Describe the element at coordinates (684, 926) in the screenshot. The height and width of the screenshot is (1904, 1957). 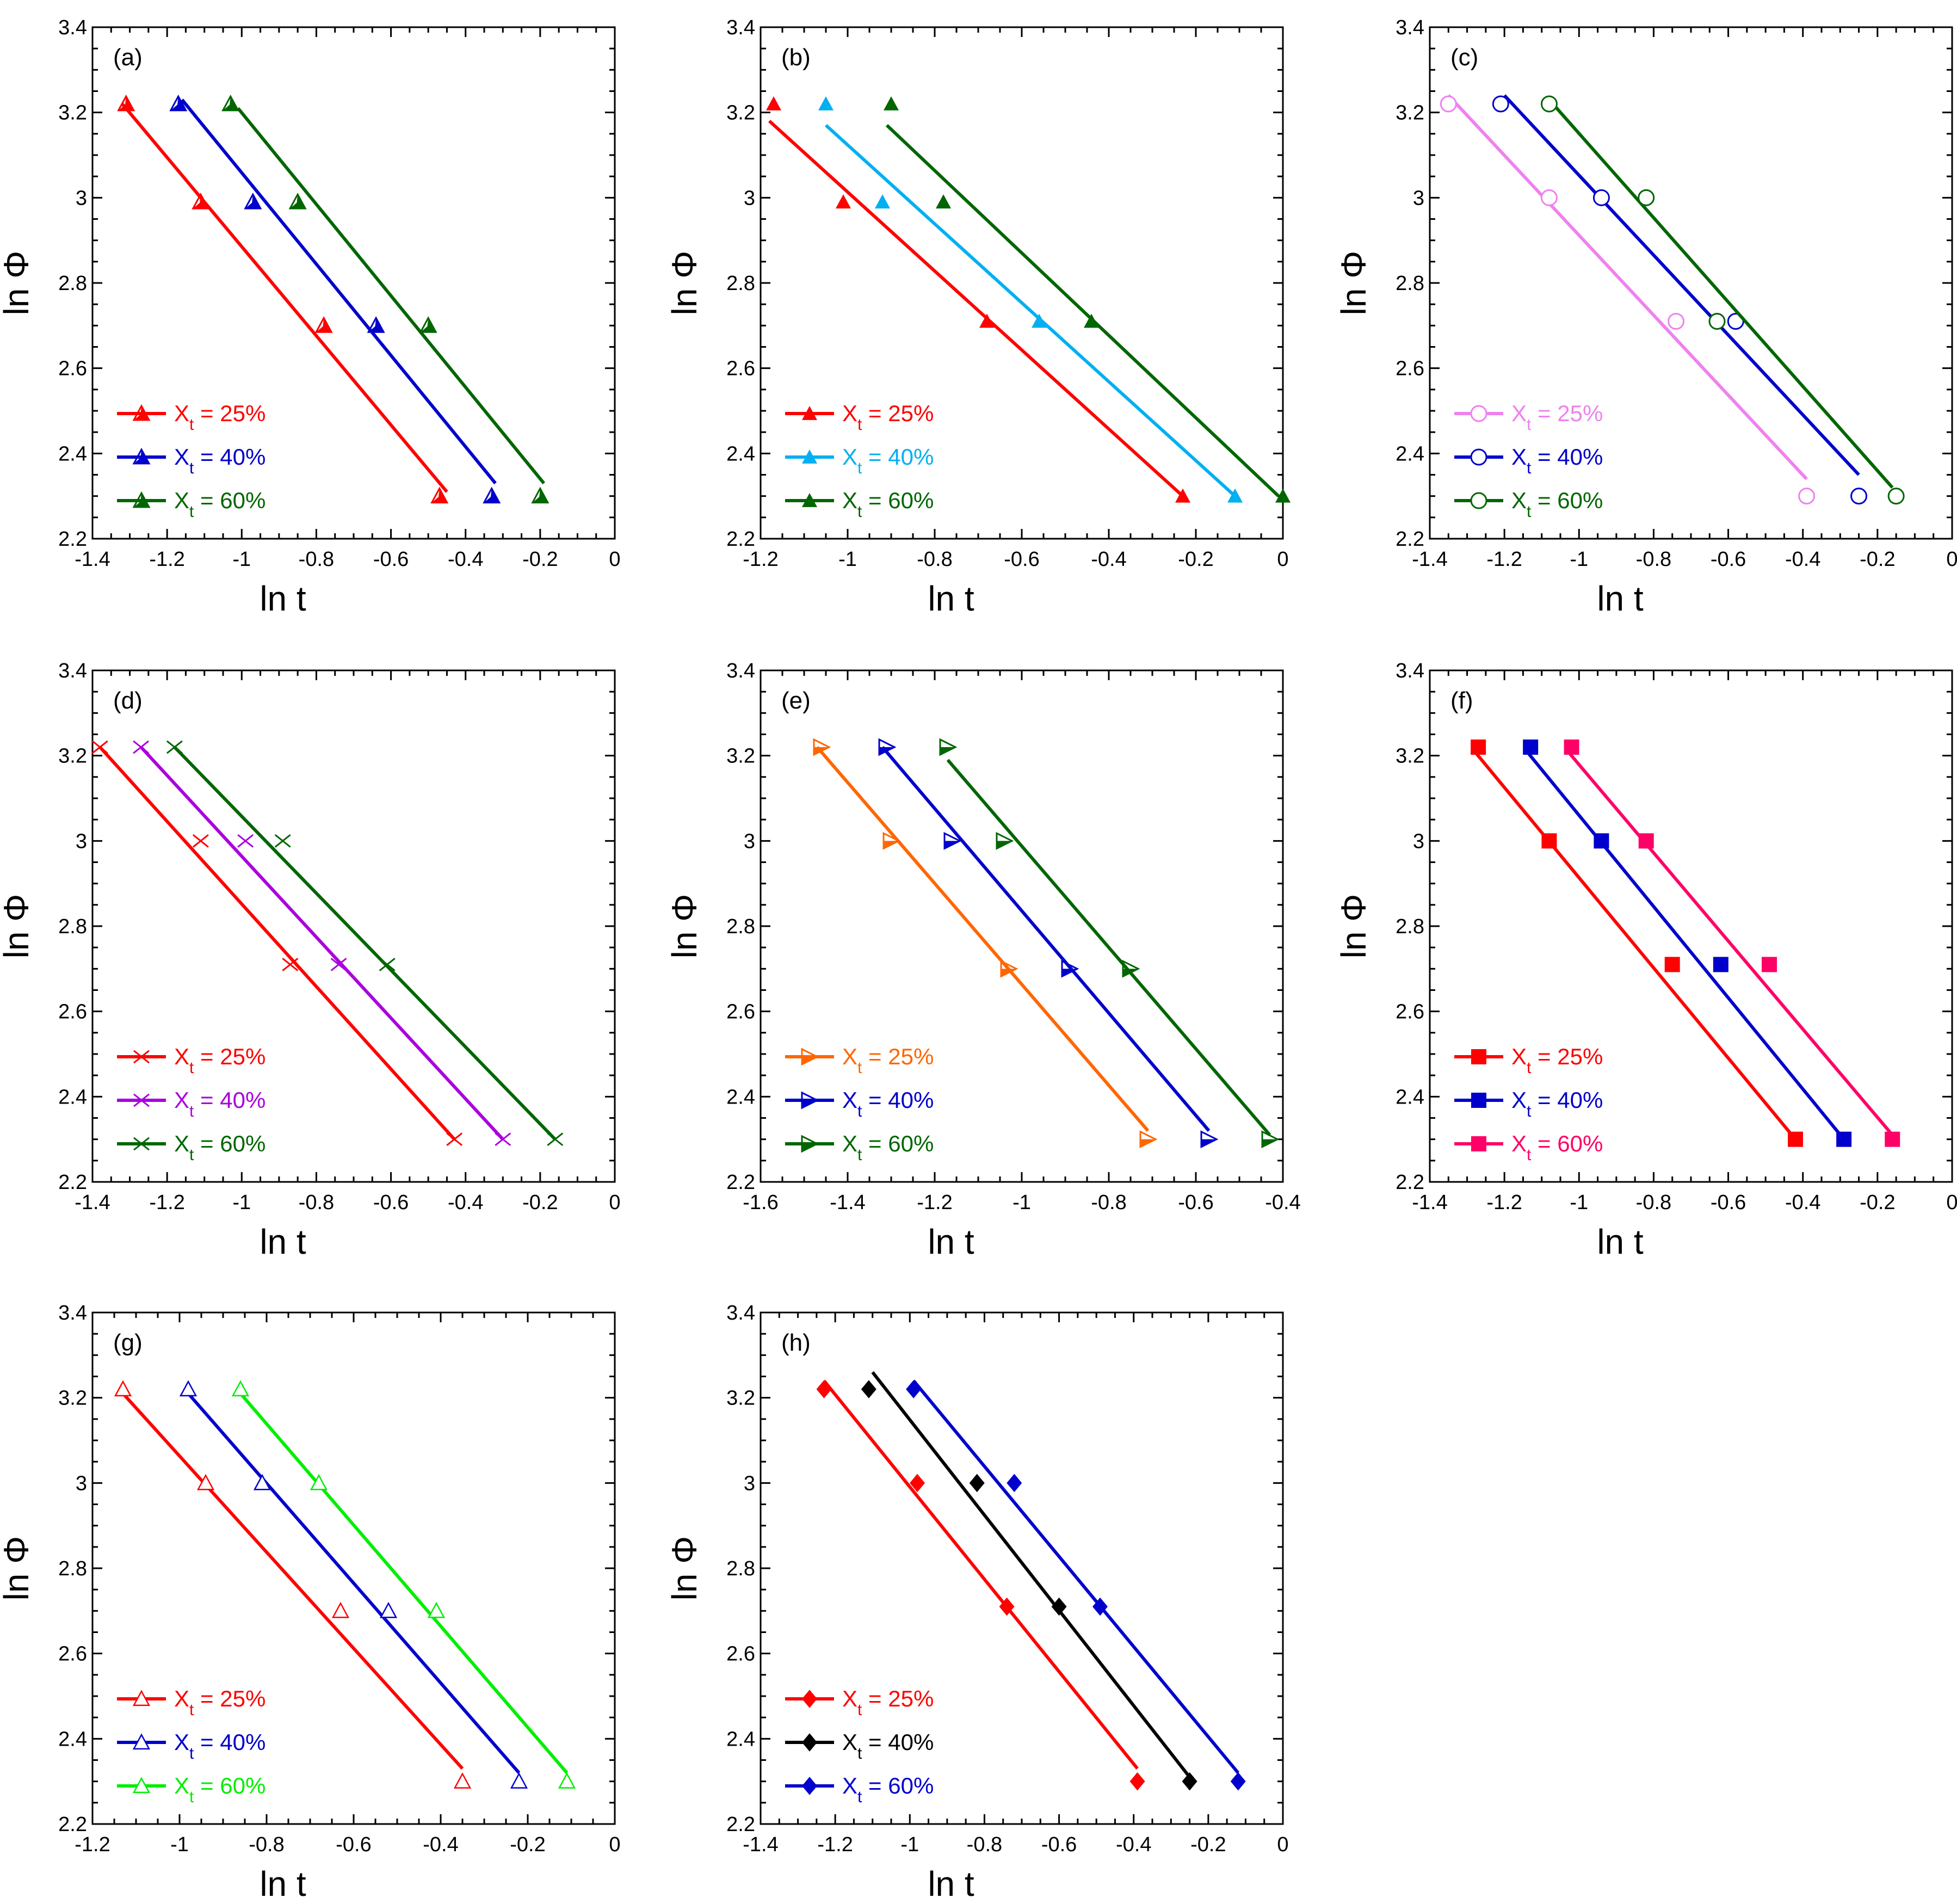
I see `y-axis-label: ln Φ` at that location.